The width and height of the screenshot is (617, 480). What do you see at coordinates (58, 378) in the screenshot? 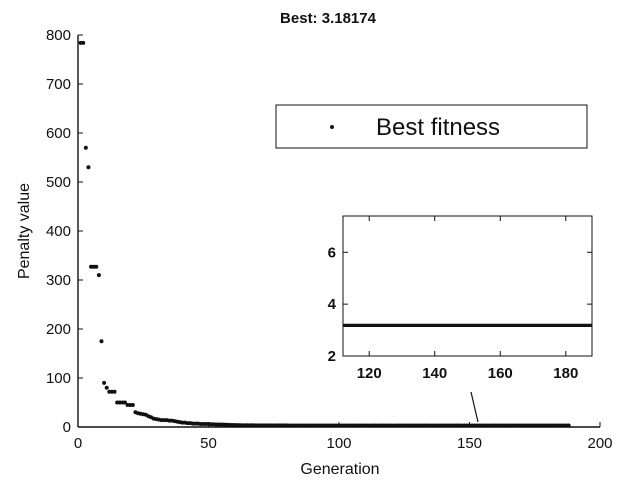
I see `y-tick-label: 100` at bounding box center [58, 378].